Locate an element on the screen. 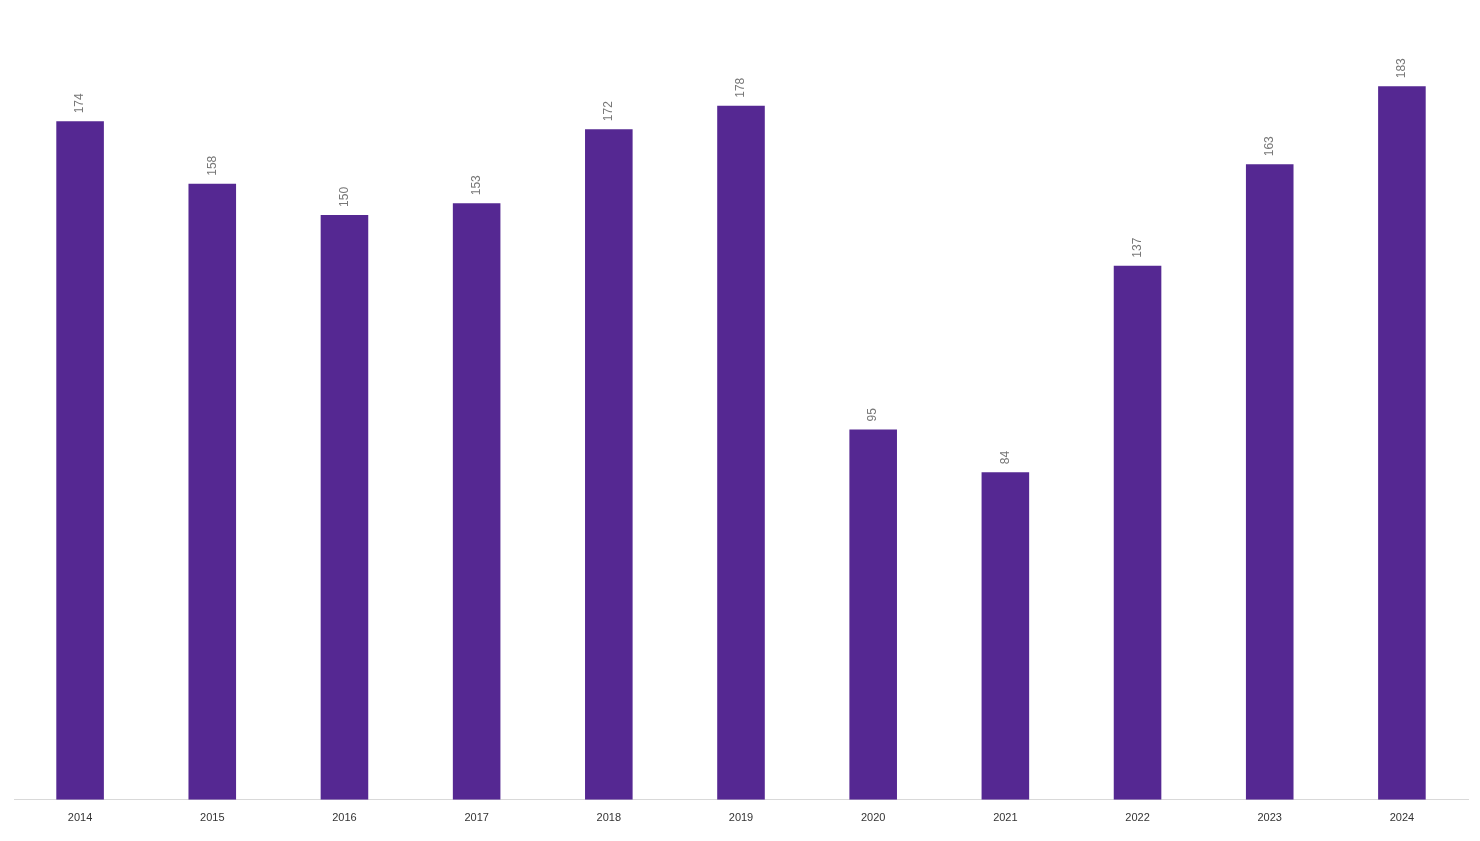  data-label: 150 is located at coordinates (343, 196).